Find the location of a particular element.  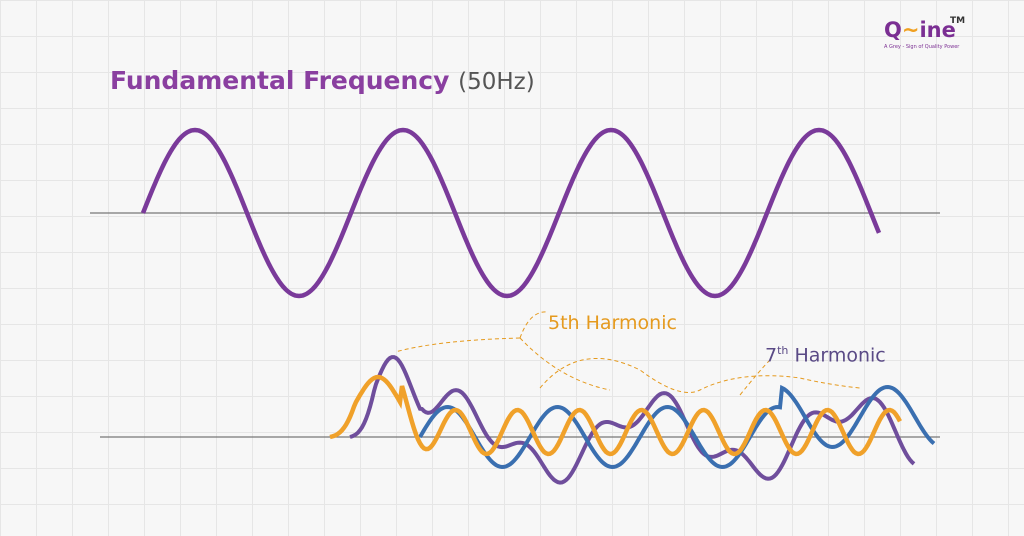

ordinal: 7 is located at coordinates (771, 355).